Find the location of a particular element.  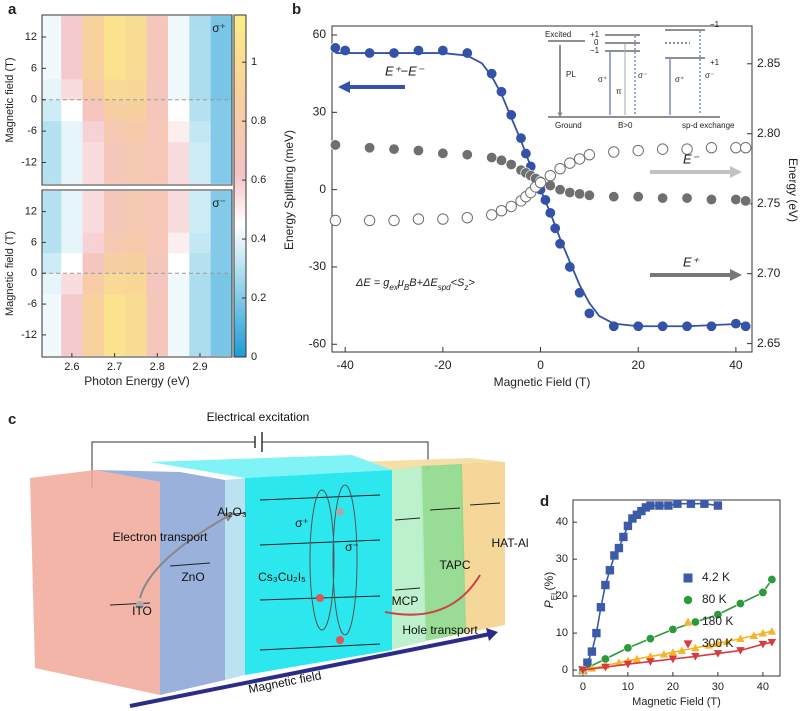

diagram-label: HAT-Al is located at coordinates (509, 543).